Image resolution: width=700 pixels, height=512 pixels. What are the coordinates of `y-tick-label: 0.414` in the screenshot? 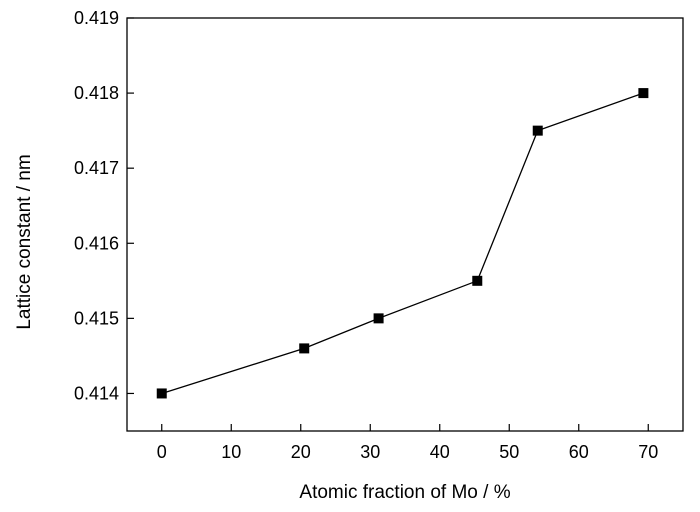 It's located at (96, 393).